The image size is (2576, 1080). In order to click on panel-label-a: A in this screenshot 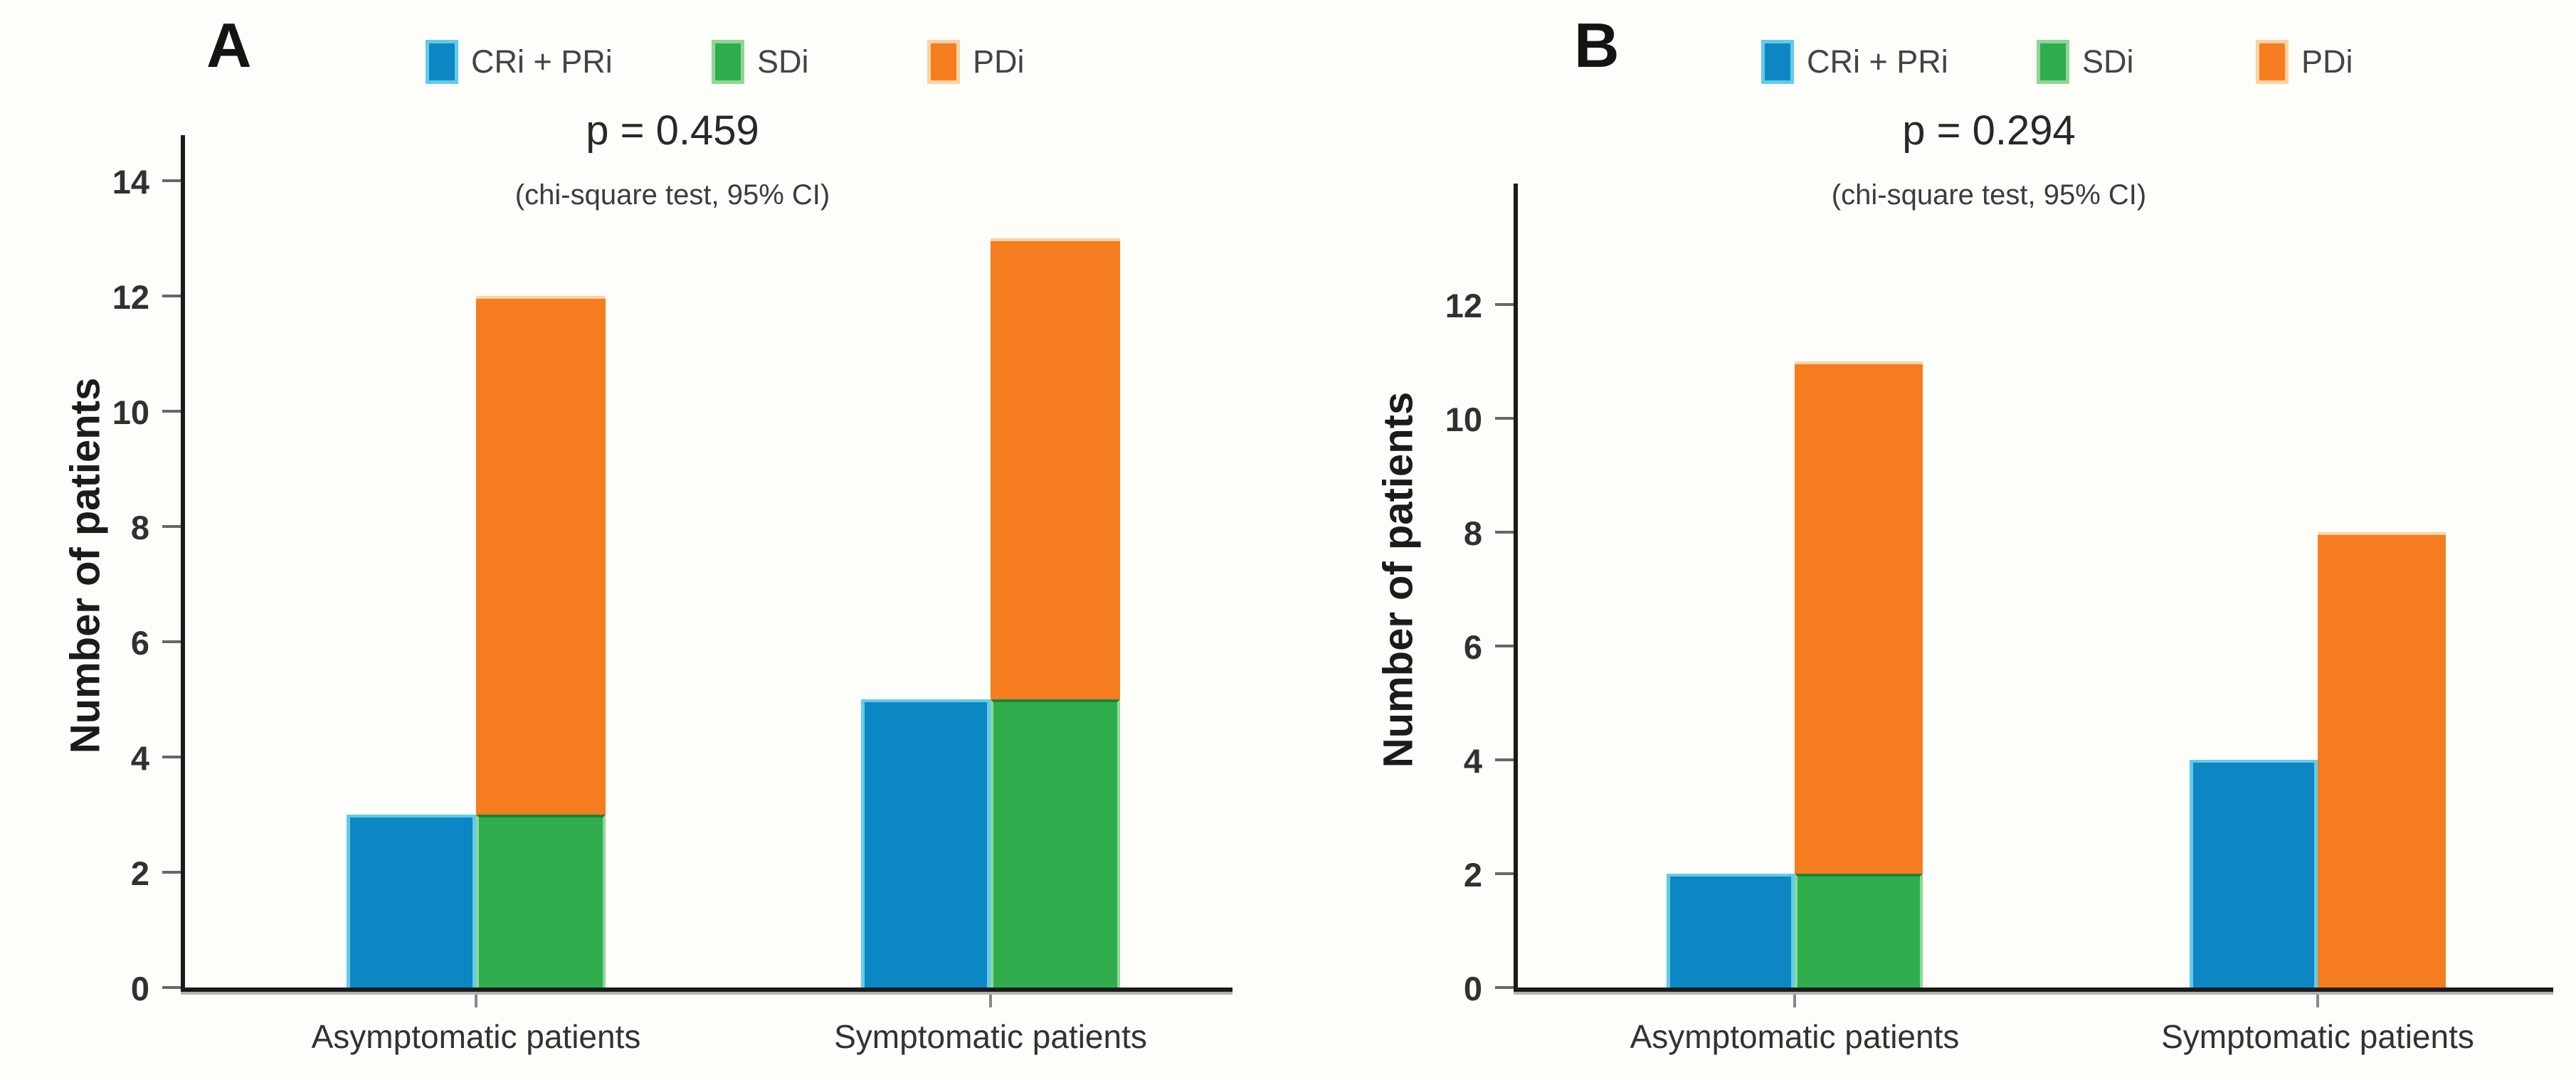, I will do `click(229, 45)`.